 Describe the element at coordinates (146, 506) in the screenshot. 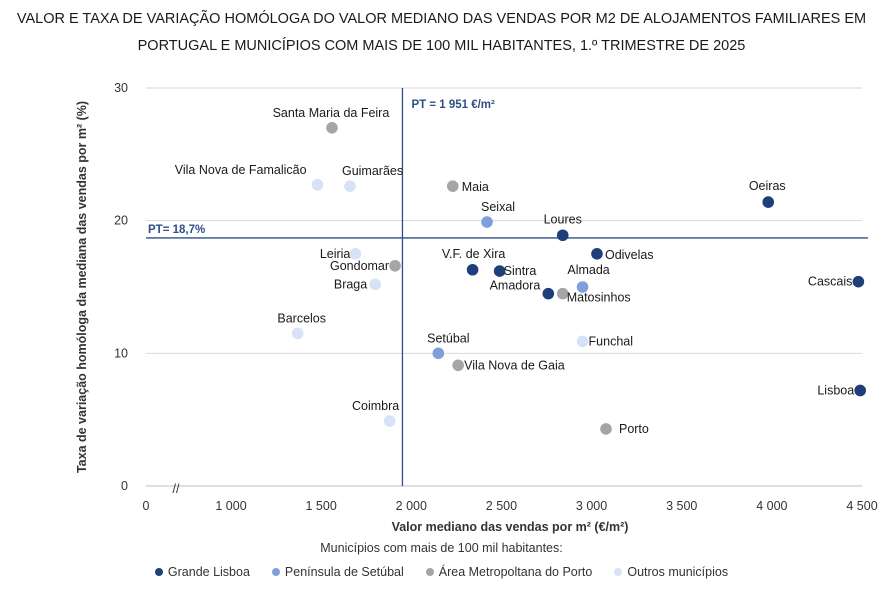

I see `x-tick-label: 0` at that location.